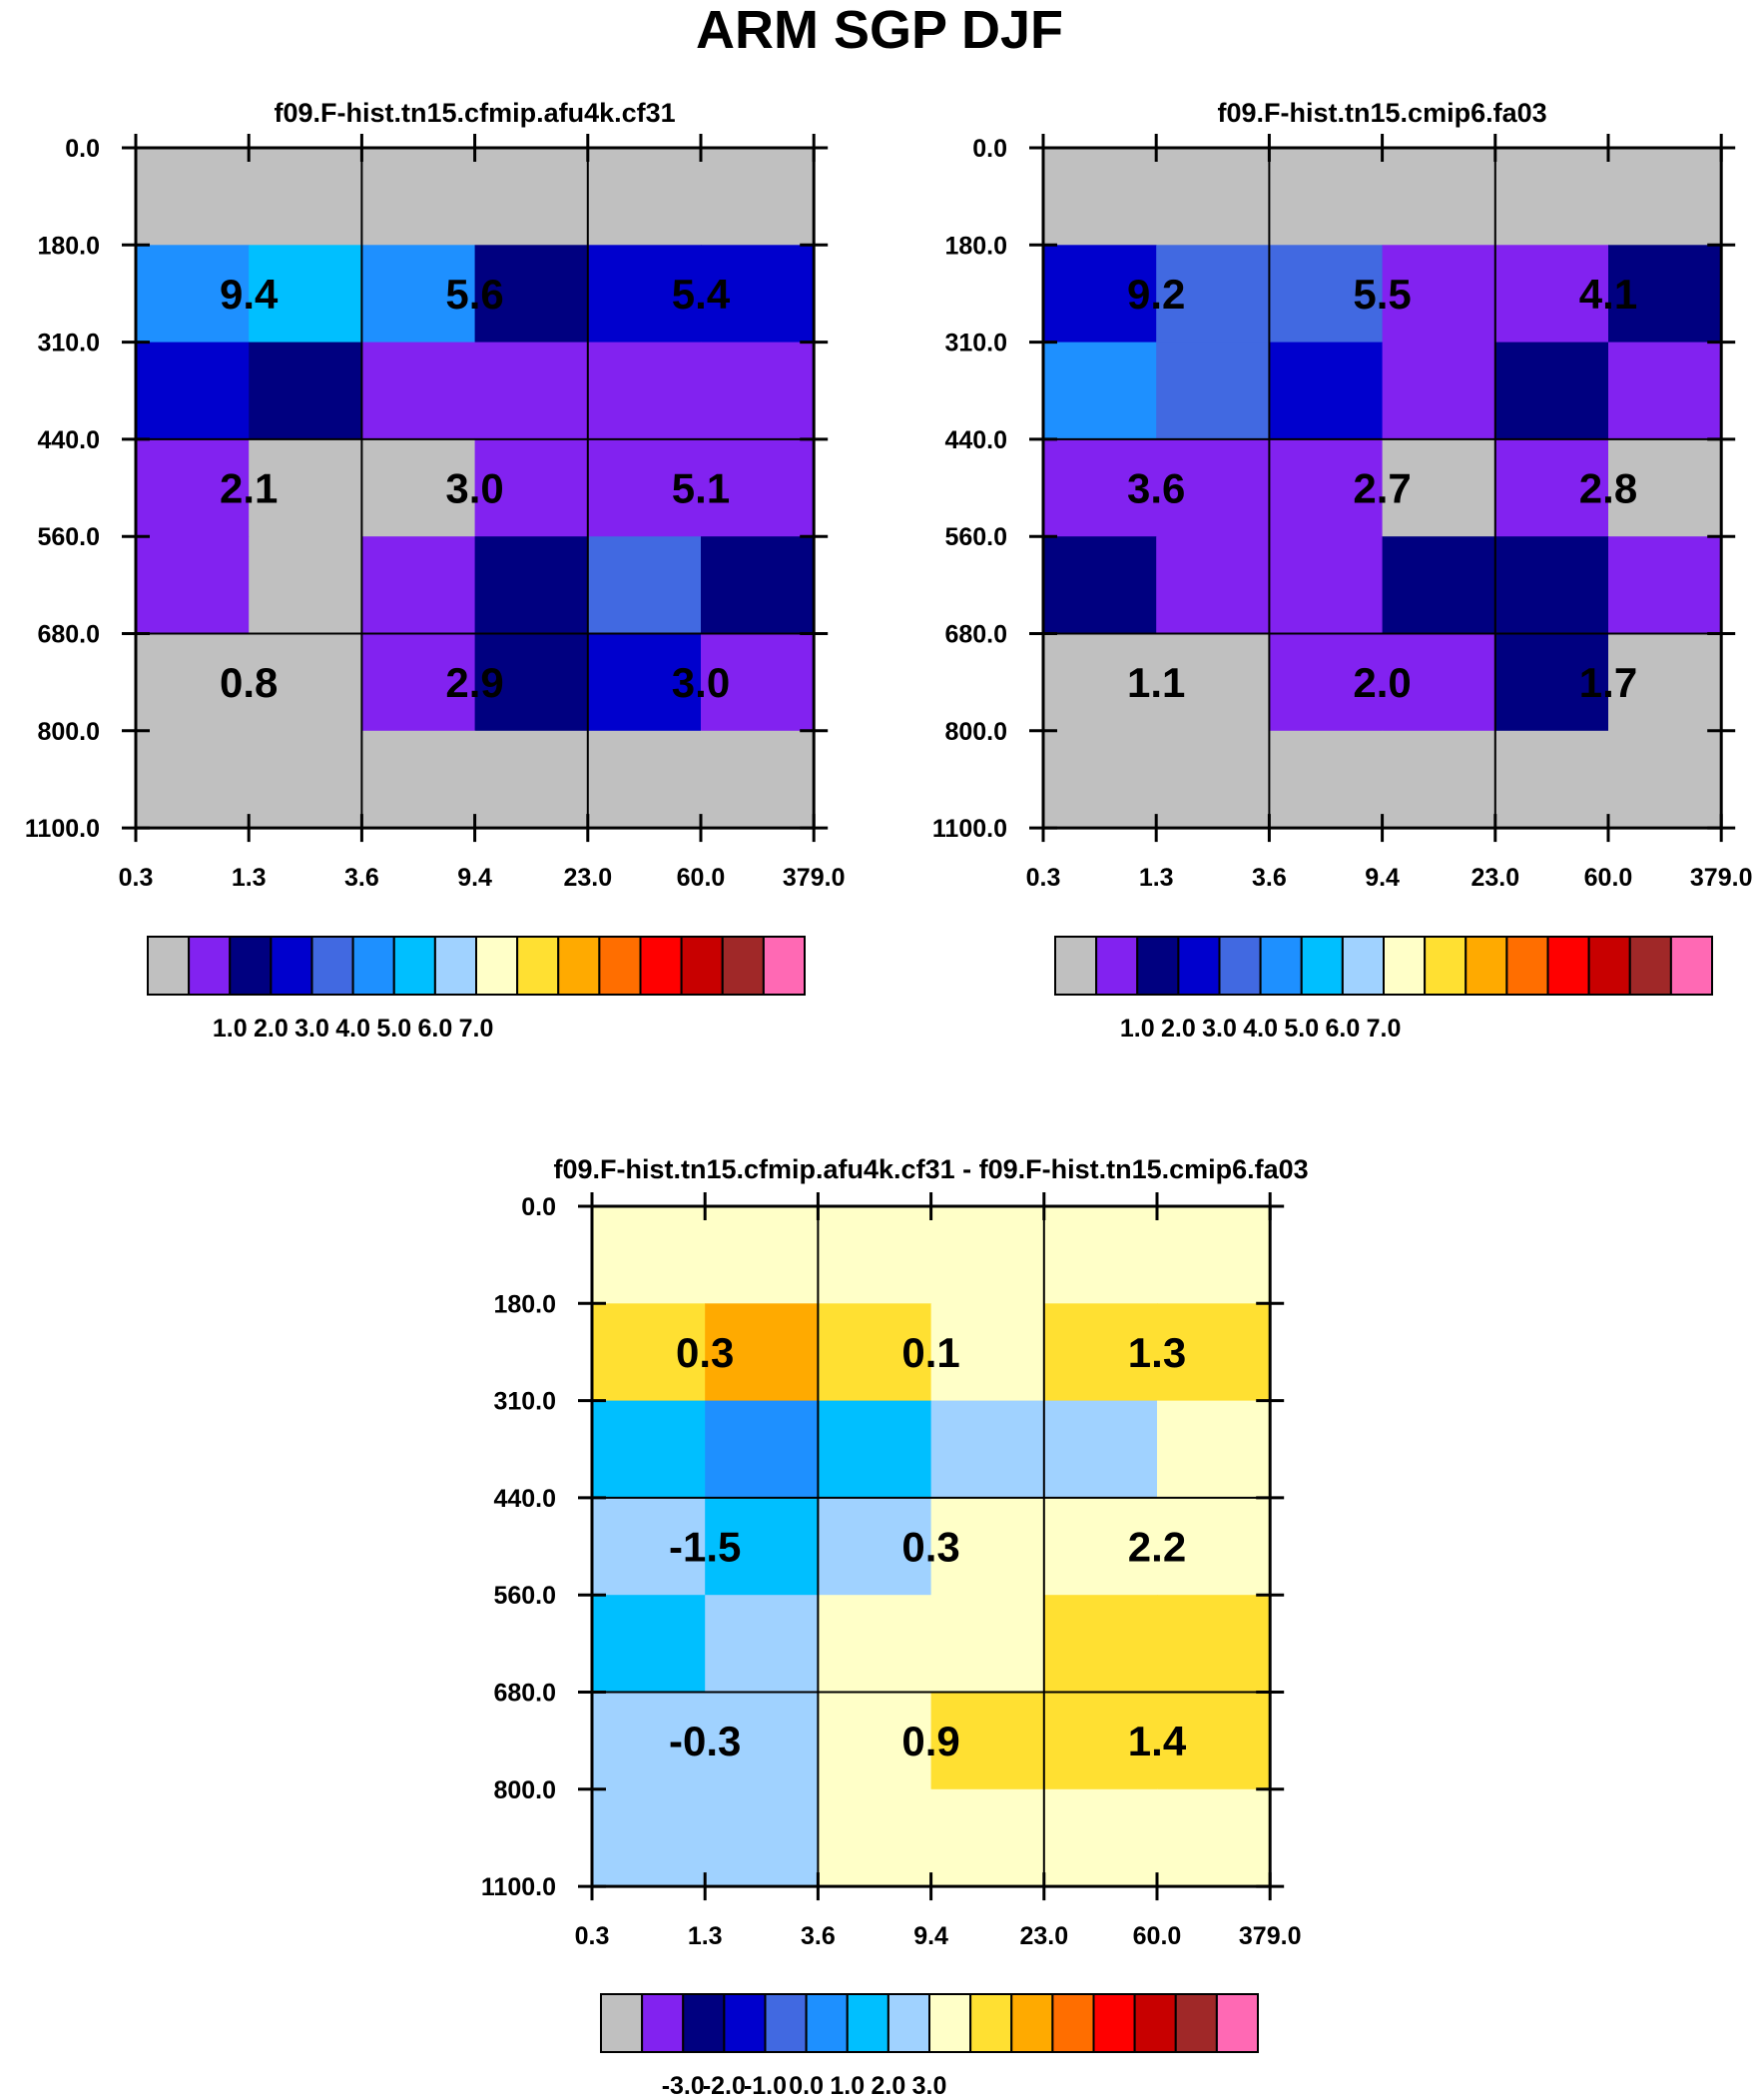 The height and width of the screenshot is (2100, 1760). Describe the element at coordinates (806, 2086) in the screenshot. I see `colorbar-label: 0.0` at that location.